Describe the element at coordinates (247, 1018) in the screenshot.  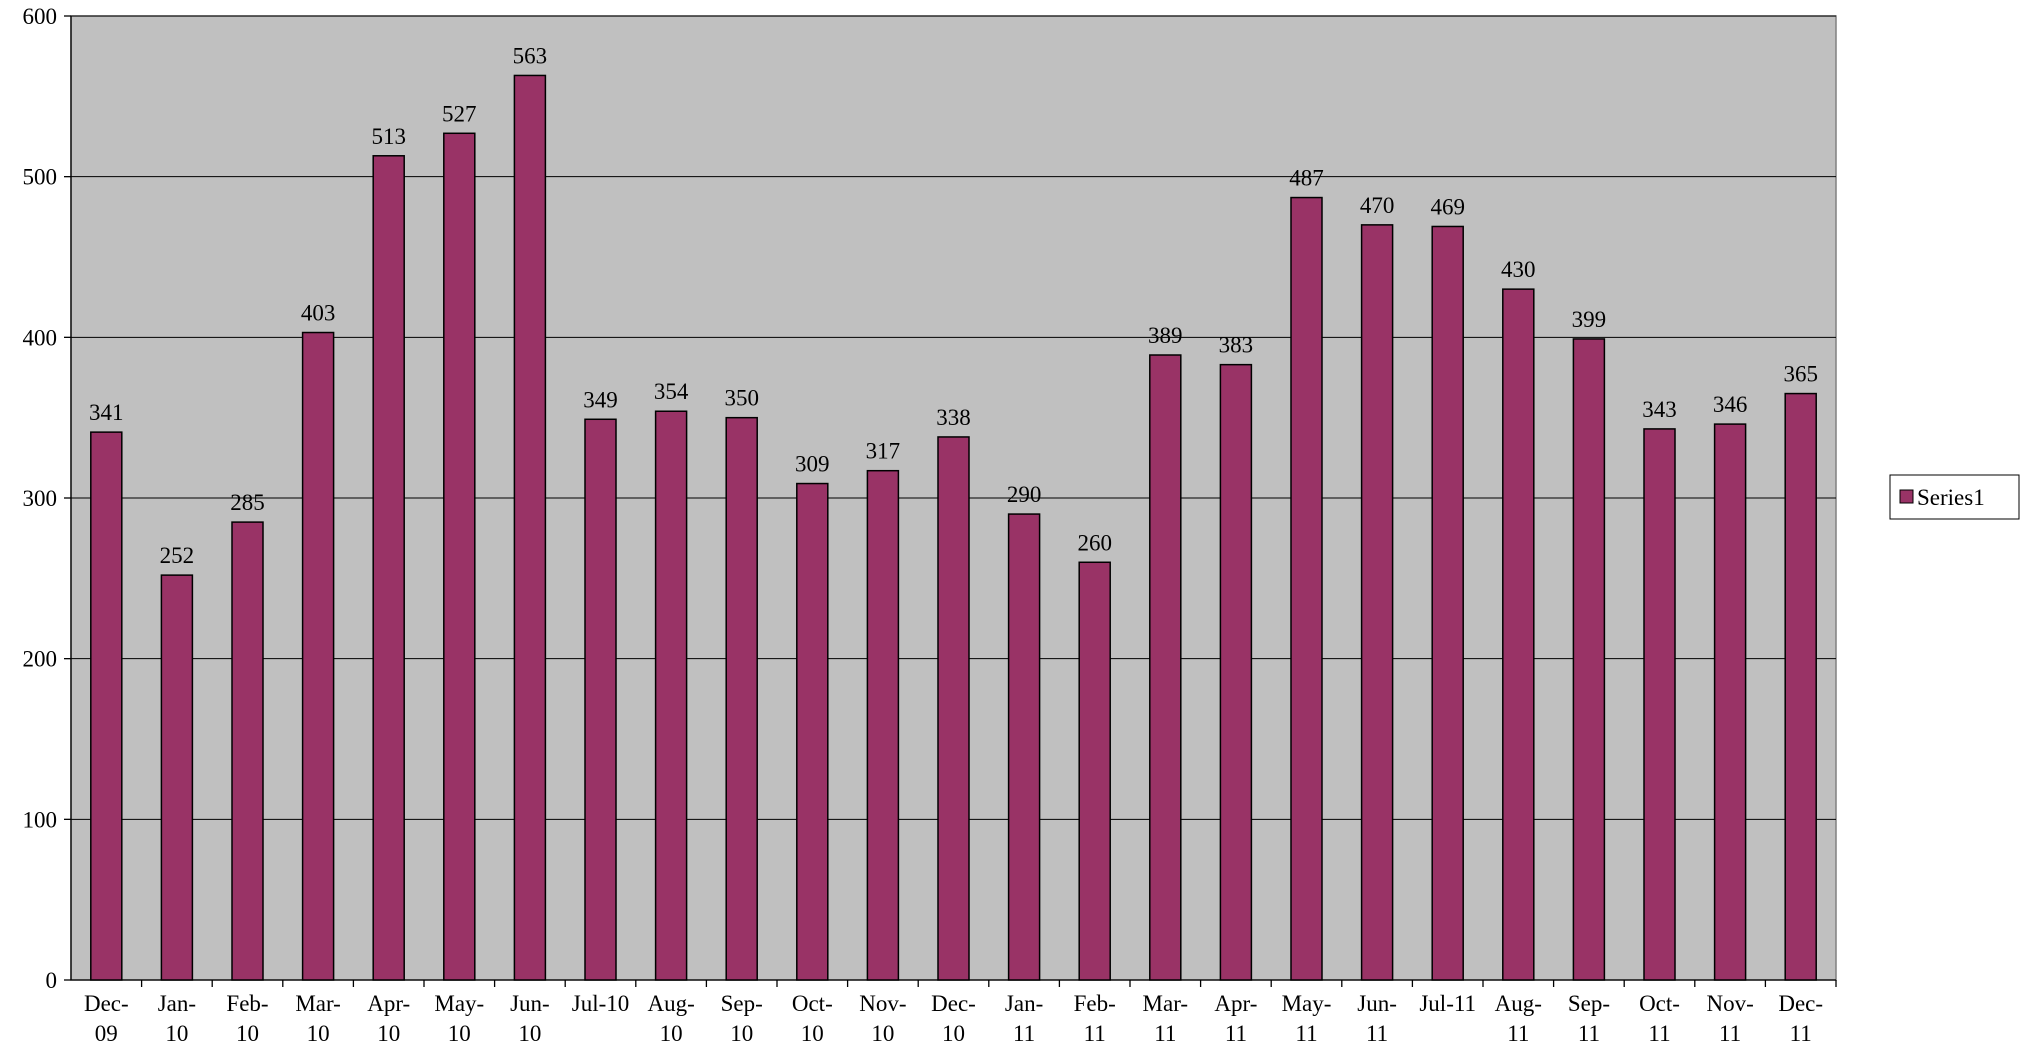
I see `x-tick-label: Feb-10` at that location.